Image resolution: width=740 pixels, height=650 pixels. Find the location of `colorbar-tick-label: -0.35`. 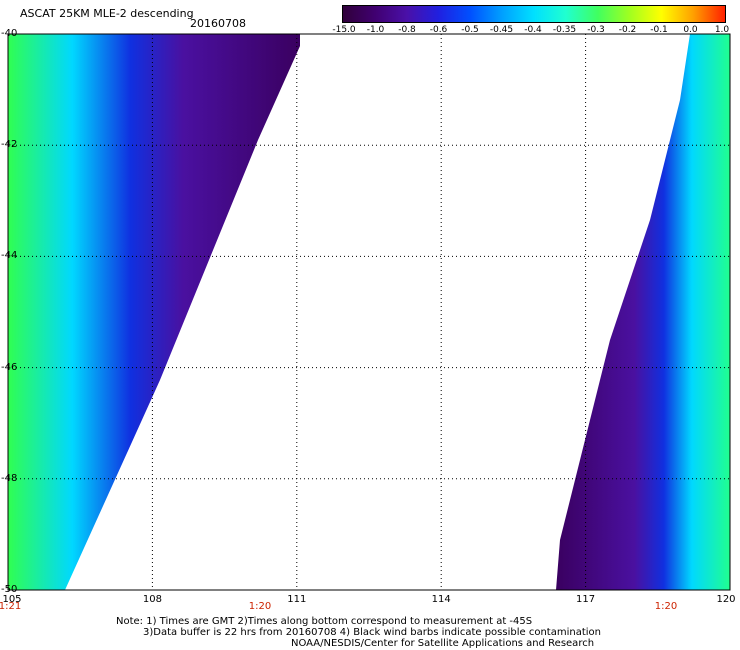

colorbar-tick-label: -0.35 is located at coordinates (564, 30).